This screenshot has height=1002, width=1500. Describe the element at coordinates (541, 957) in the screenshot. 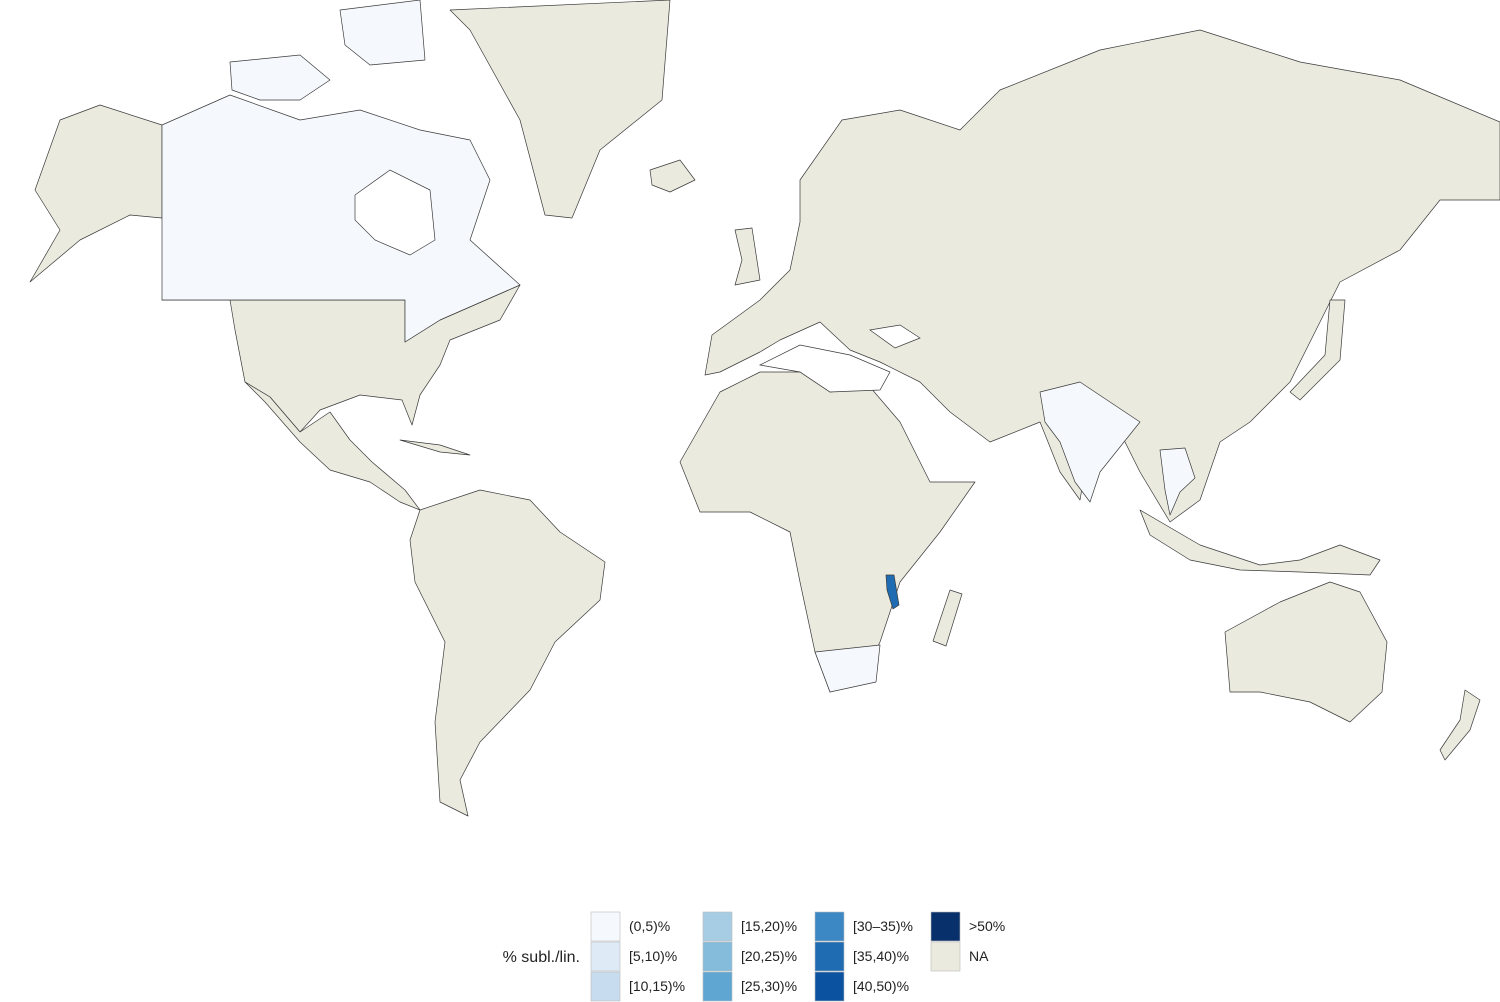

I see `legend-title: % subl./lin.` at that location.